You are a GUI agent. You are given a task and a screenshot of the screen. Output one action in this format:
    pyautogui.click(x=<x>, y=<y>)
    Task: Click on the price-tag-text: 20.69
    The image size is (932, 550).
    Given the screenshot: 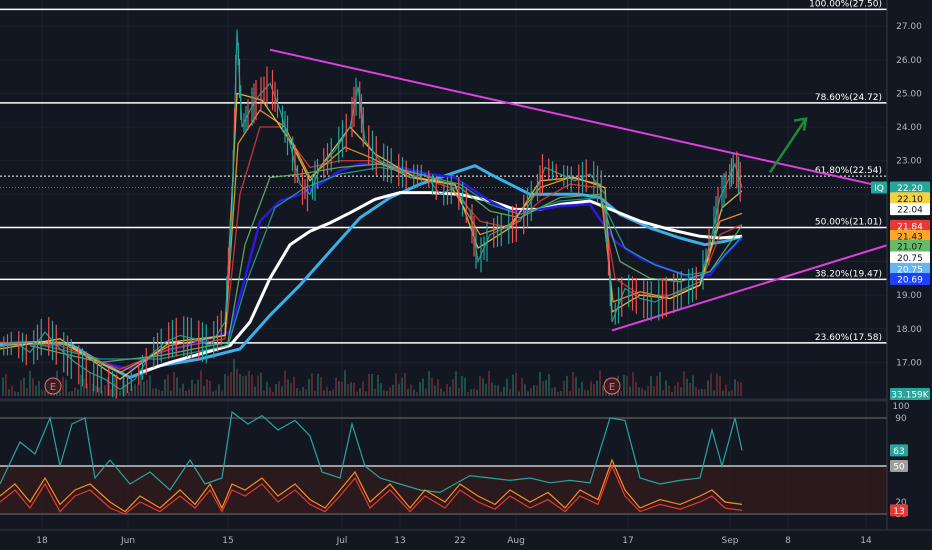 What is the action you would take?
    pyautogui.click(x=910, y=281)
    